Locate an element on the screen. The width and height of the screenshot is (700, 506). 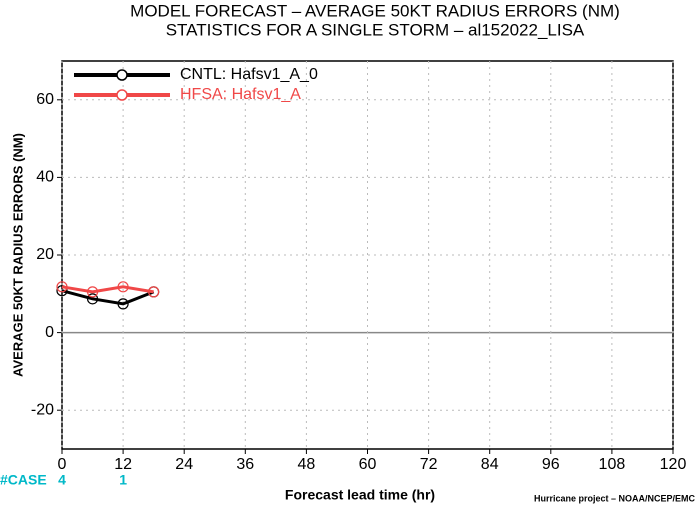
x-tick-label: 60 is located at coordinates (368, 464).